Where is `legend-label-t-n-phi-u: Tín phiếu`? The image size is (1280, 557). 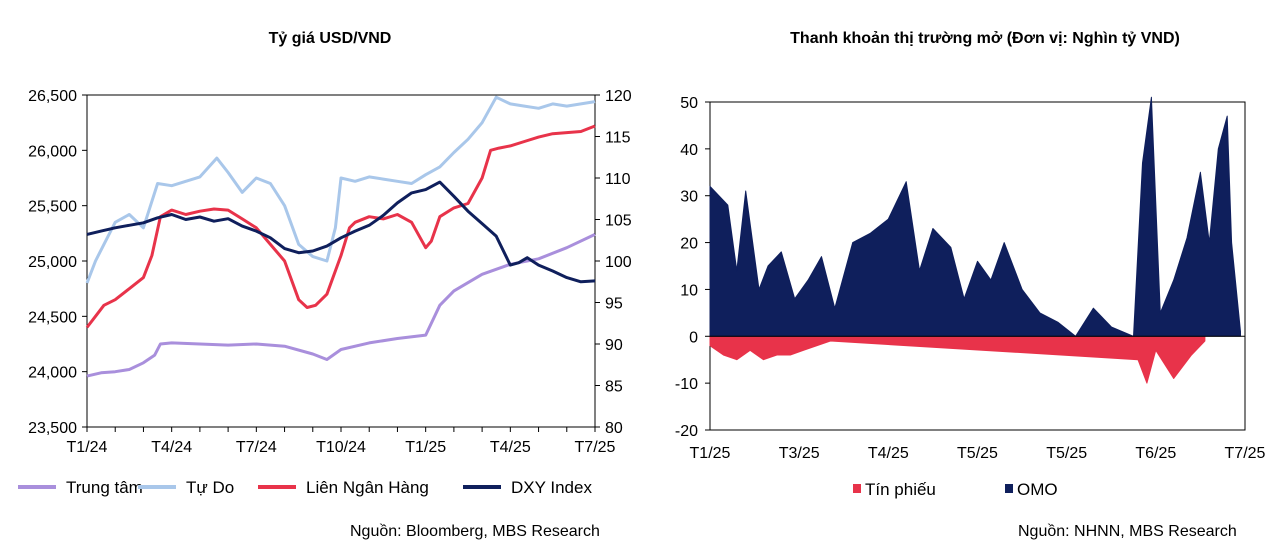
legend-label-t-n-phi-u: Tín phiếu is located at coordinates (900, 489).